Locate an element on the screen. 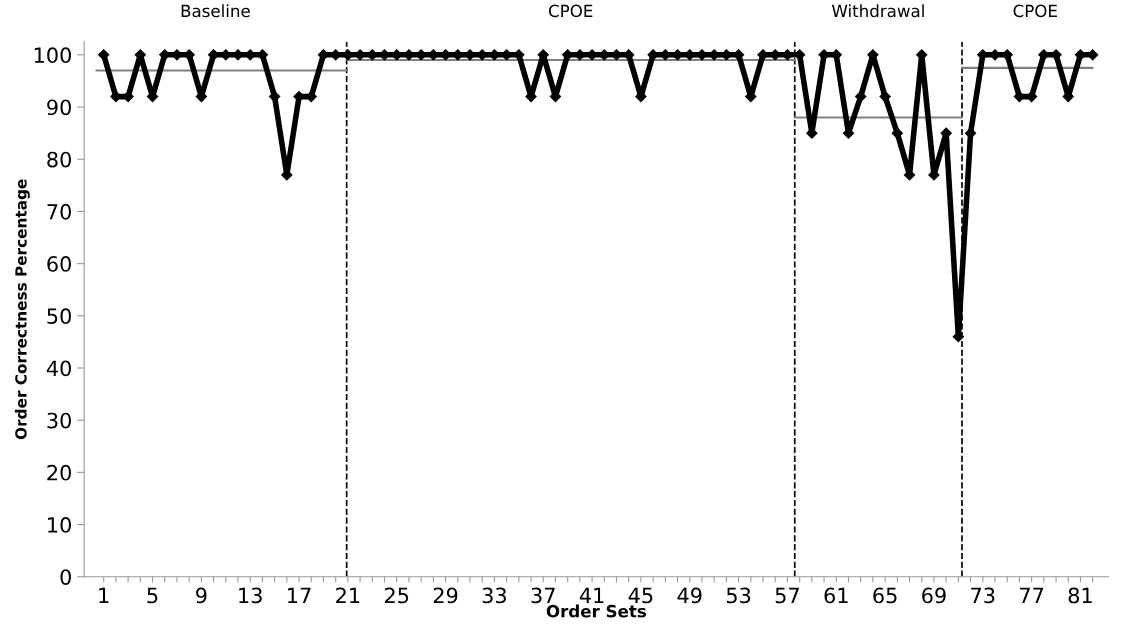 The width and height of the screenshot is (1122, 643). x-tick-label: 41 is located at coordinates (591, 595).